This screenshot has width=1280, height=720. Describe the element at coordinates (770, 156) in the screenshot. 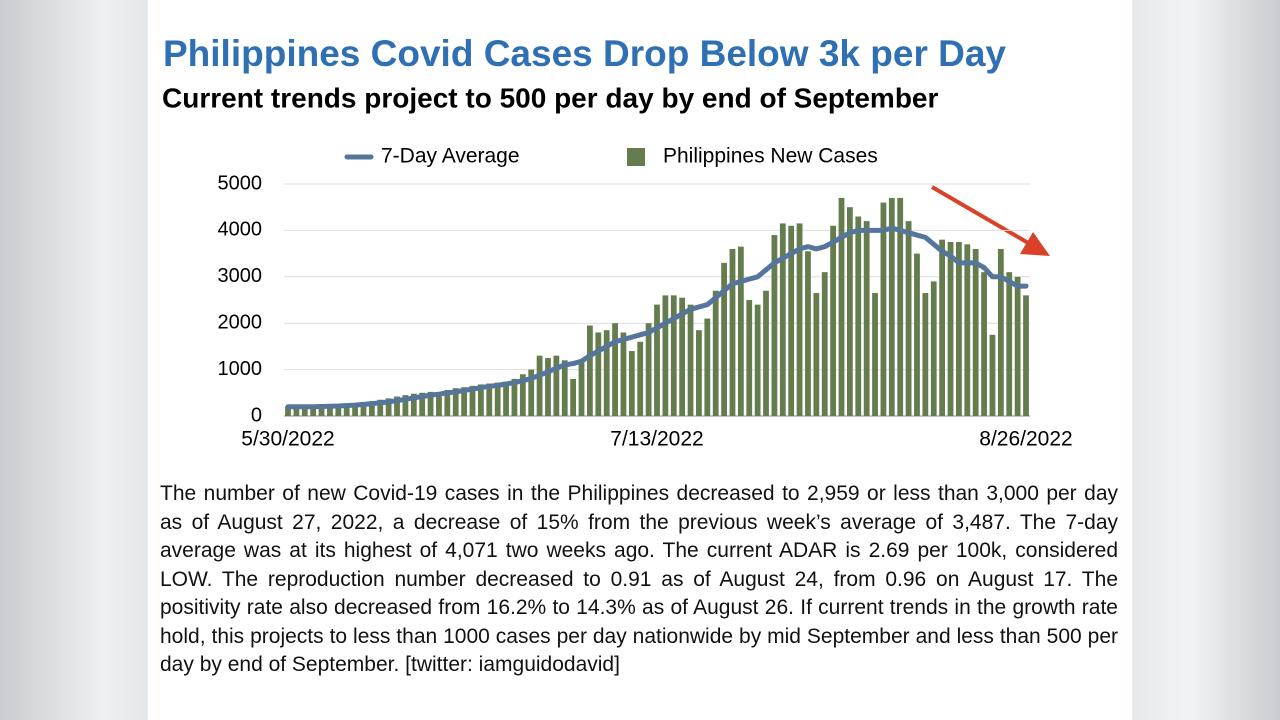

I see `legend-label: Philippines New Cases` at that location.